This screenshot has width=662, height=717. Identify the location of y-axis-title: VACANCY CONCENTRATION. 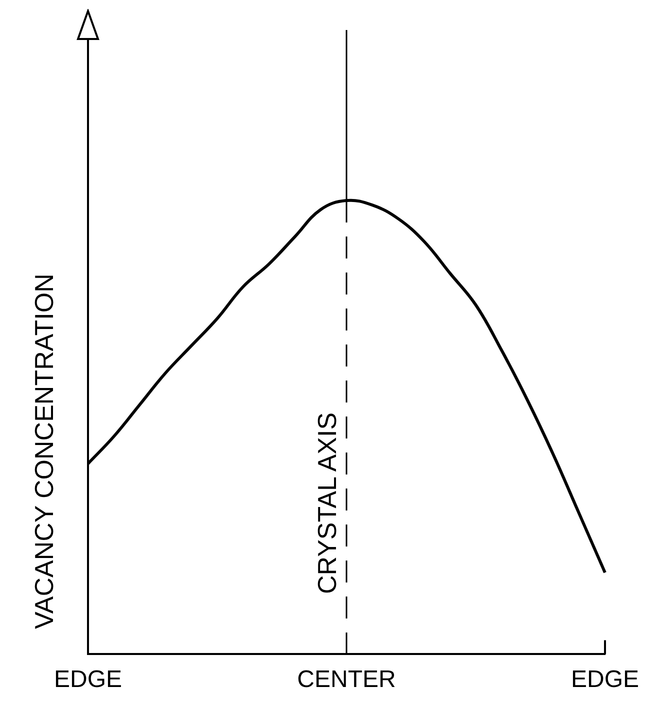
(44, 452).